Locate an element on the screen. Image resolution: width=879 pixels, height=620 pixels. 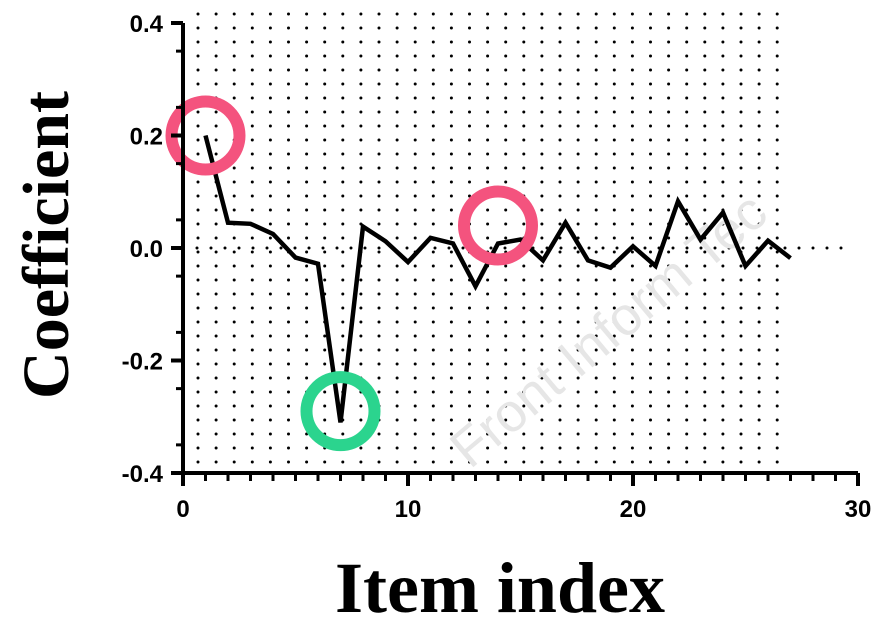
x-axis-title: Item index is located at coordinates (500, 584).